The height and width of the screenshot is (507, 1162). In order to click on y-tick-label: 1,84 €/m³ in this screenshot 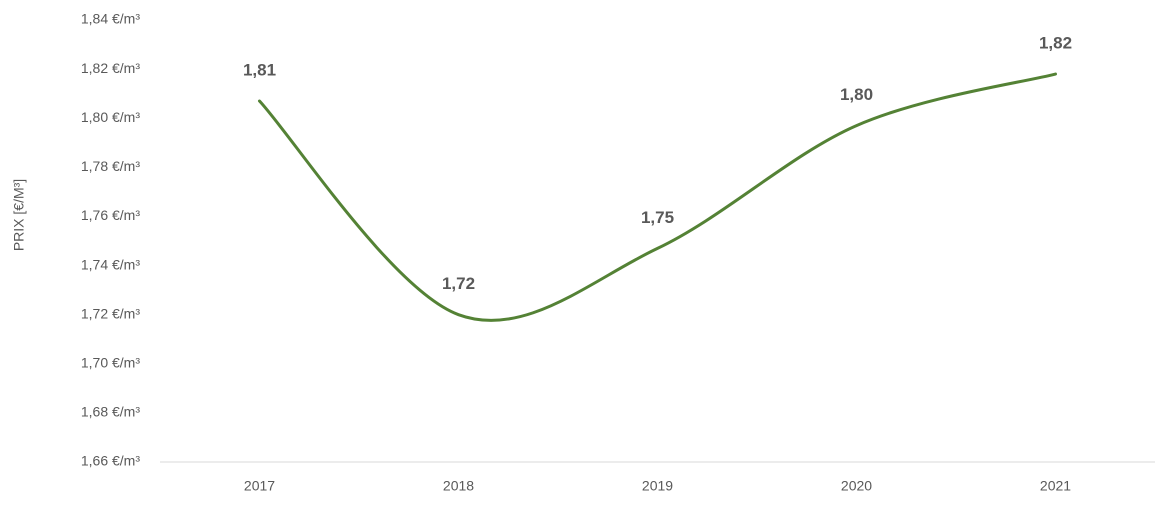, I will do `click(110, 19)`.